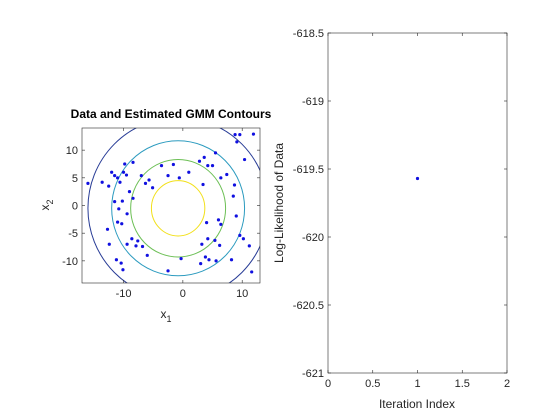 The width and height of the screenshot is (560, 420). What do you see at coordinates (308, 34) in the screenshot?
I see `right-y-tick-label: -618.5` at bounding box center [308, 34].